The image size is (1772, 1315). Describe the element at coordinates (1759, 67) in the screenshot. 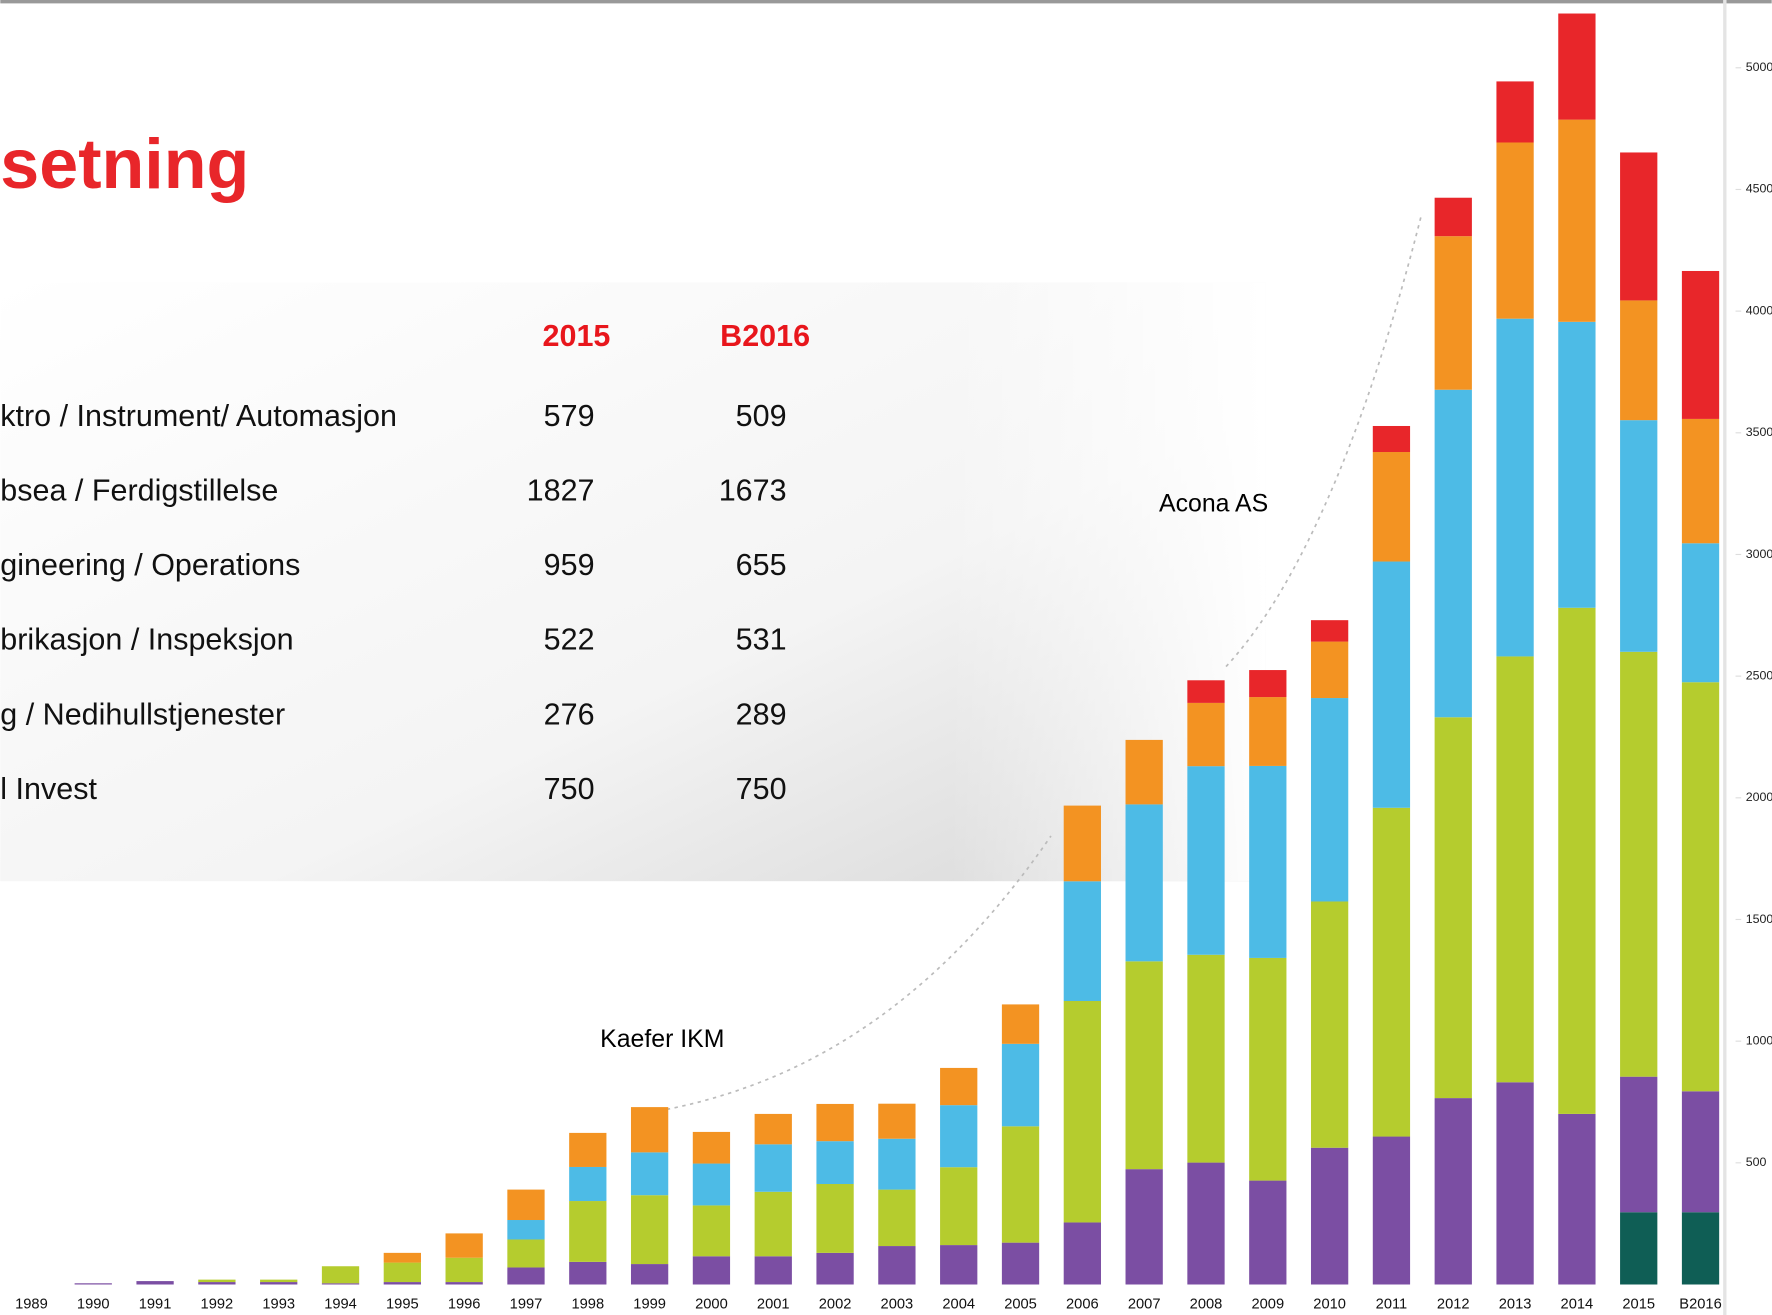

I see `y-tick-label: 5000` at that location.